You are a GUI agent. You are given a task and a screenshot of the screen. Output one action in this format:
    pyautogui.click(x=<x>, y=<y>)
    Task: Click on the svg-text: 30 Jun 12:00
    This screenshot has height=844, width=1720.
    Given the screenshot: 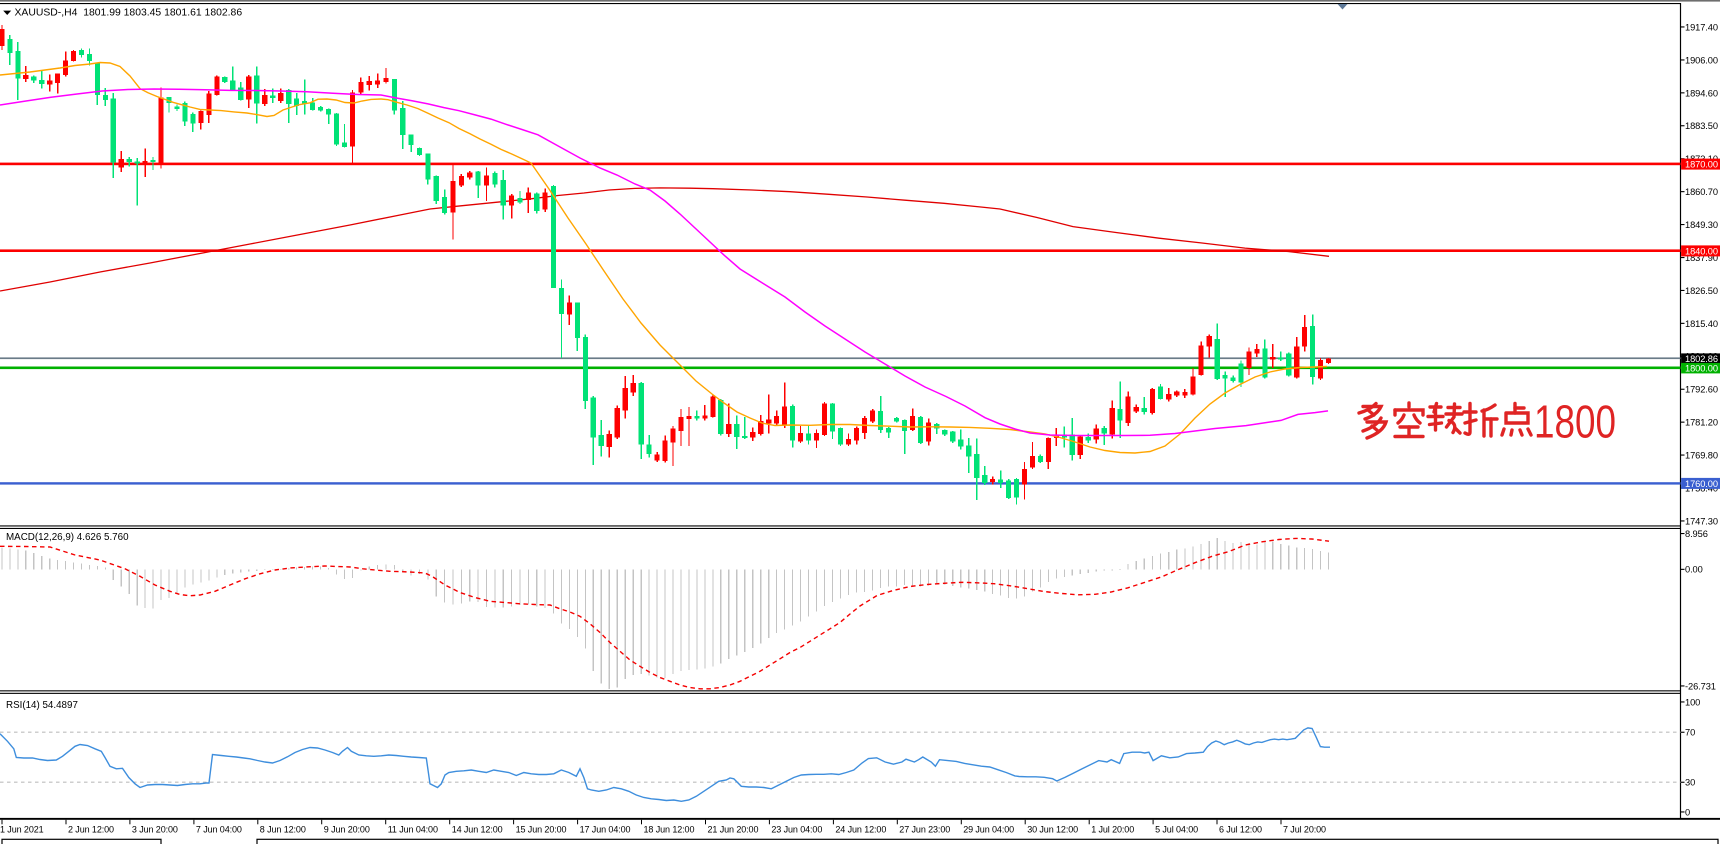 What is the action you would take?
    pyautogui.click(x=1052, y=829)
    